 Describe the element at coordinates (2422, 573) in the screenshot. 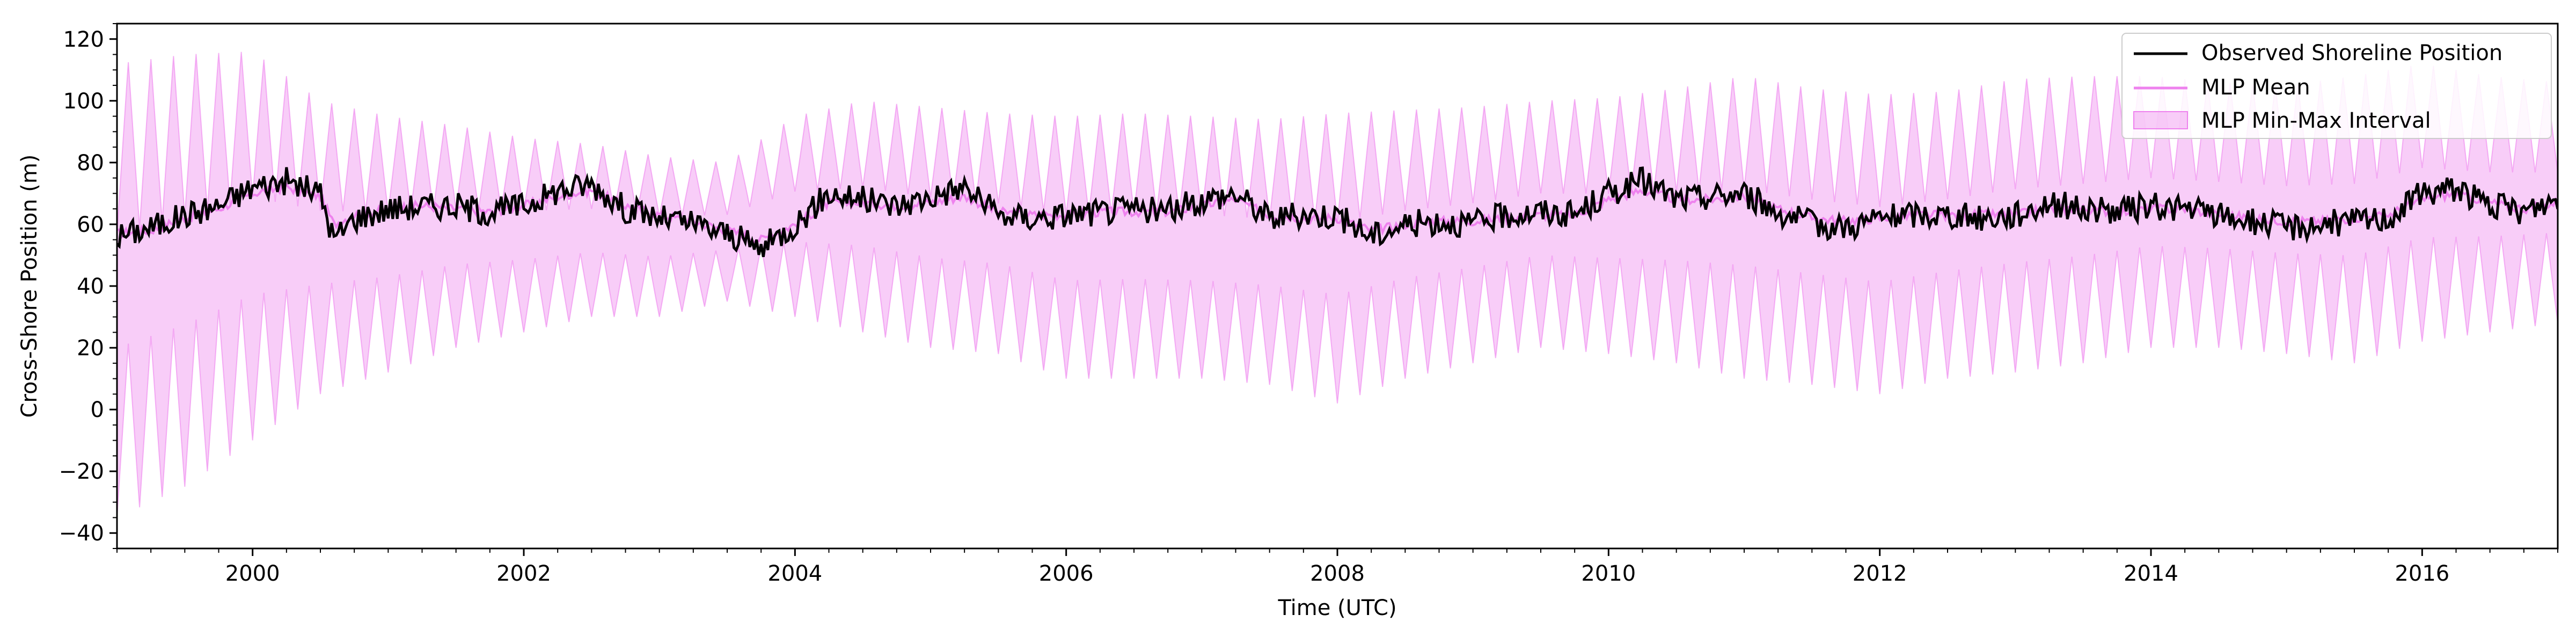

I see `x-tick-label: 2016` at that location.